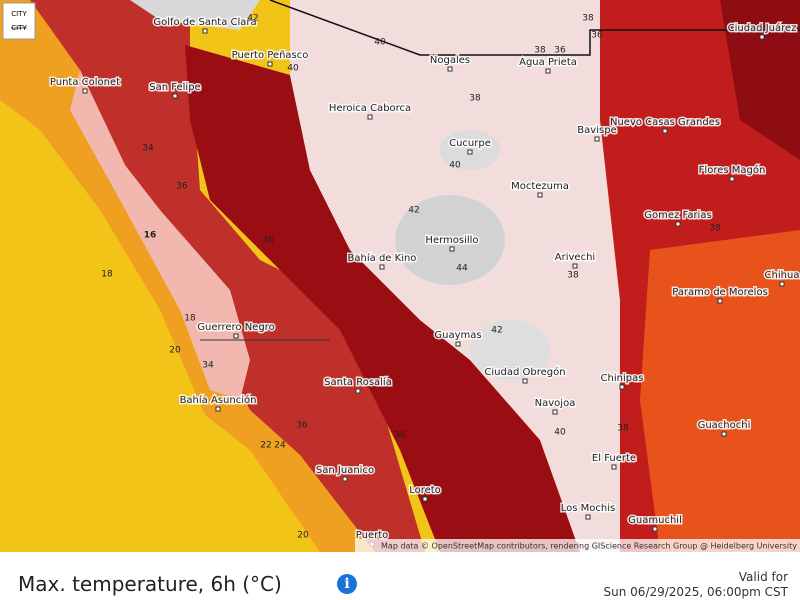  Describe the element at coordinates (720, 292) in the screenshot. I see `city-label: Paramo de Morelos` at that location.